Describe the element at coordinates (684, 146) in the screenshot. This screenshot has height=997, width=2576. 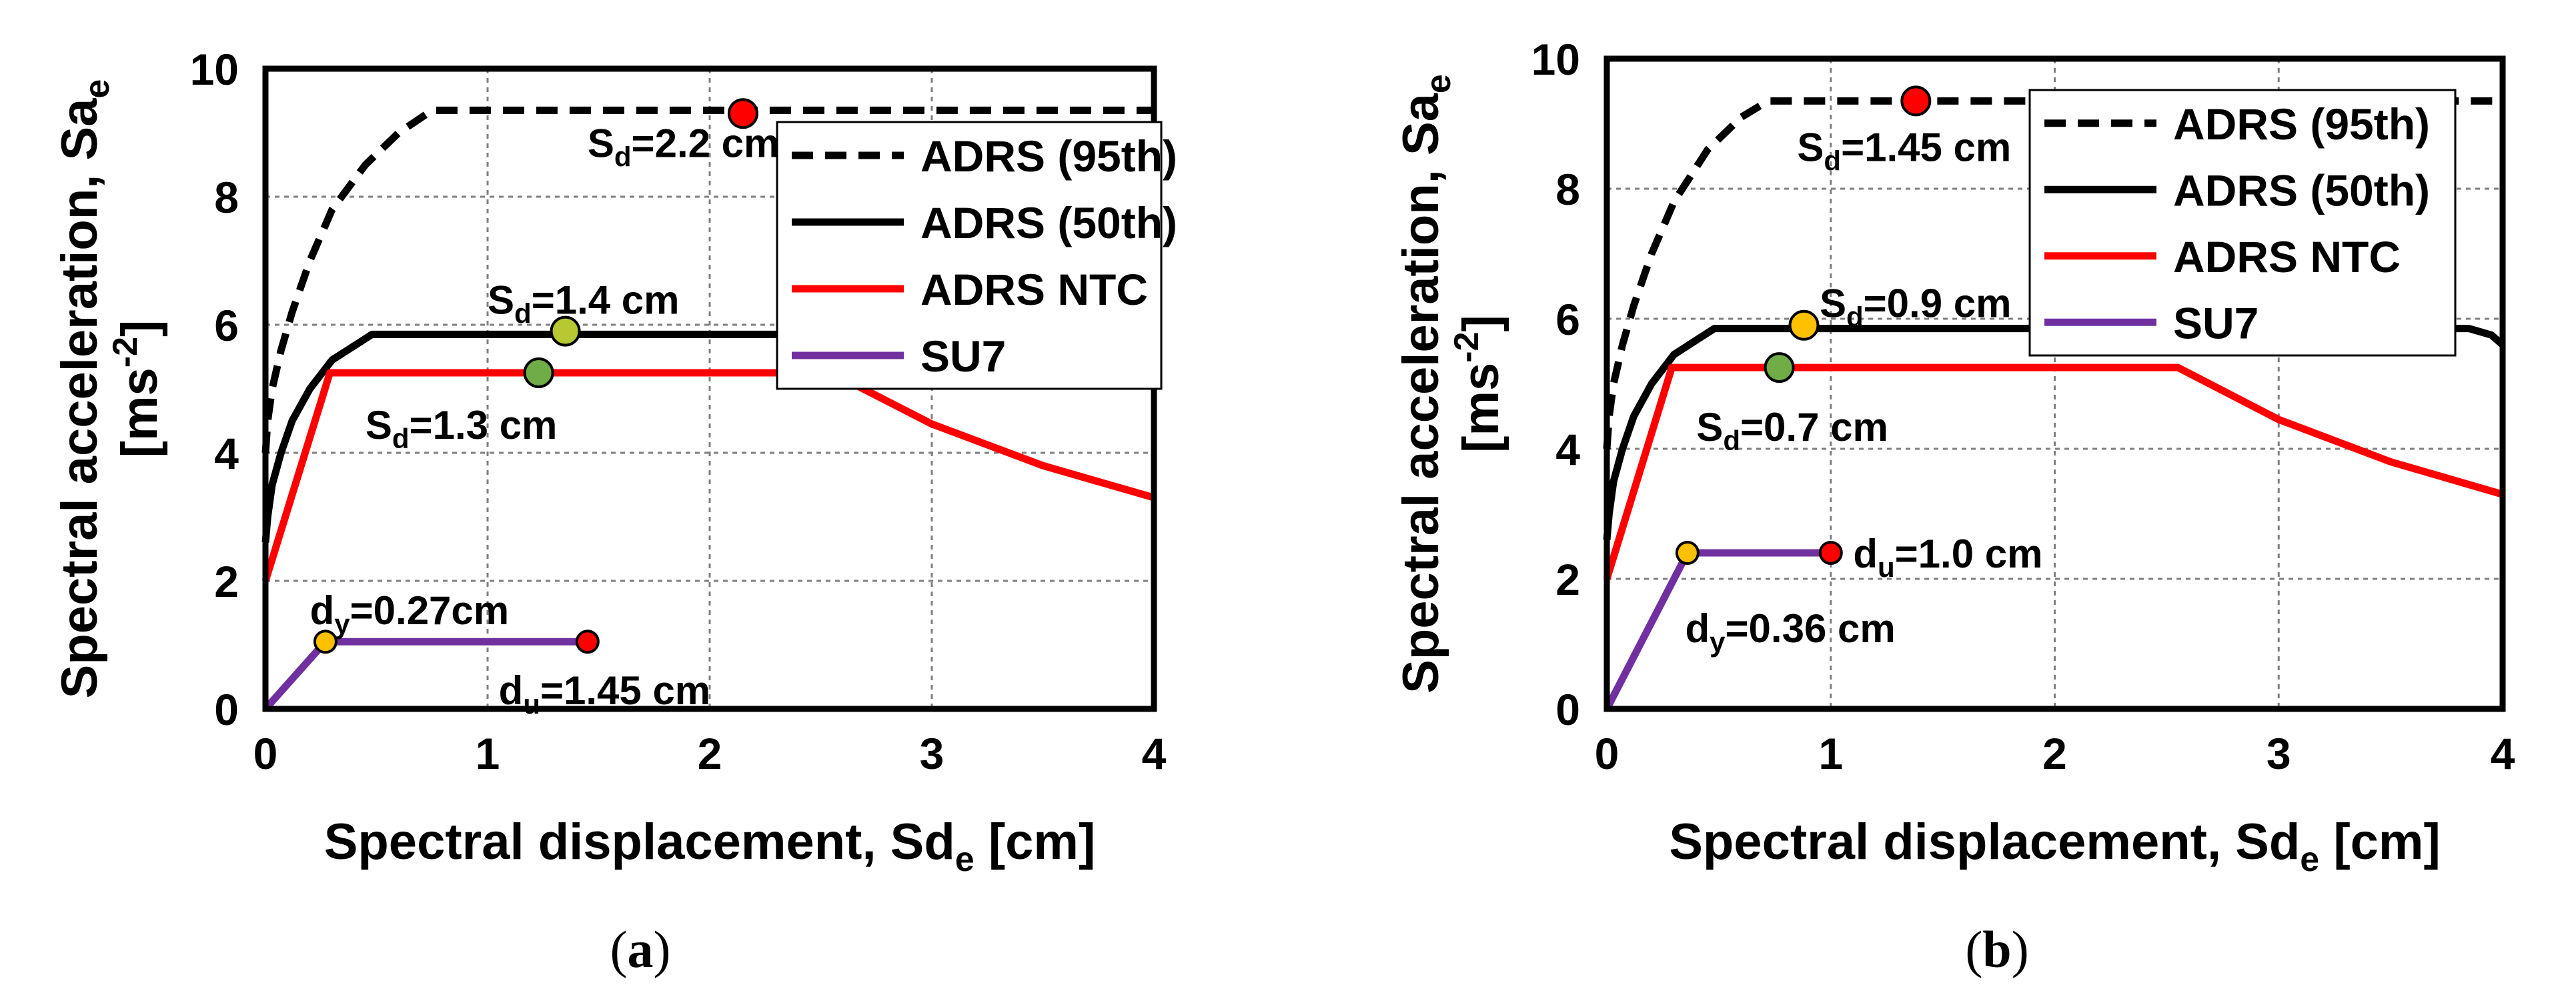
I see `data-annotation: Sd=2.2 cm` at that location.